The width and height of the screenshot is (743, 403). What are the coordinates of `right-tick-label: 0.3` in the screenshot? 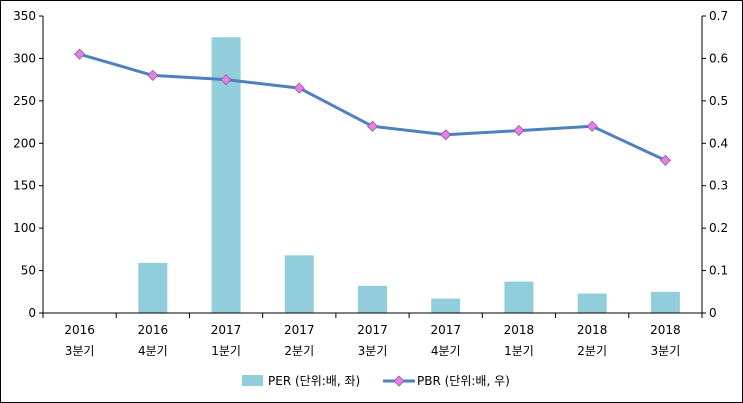 It's located at (718, 186).